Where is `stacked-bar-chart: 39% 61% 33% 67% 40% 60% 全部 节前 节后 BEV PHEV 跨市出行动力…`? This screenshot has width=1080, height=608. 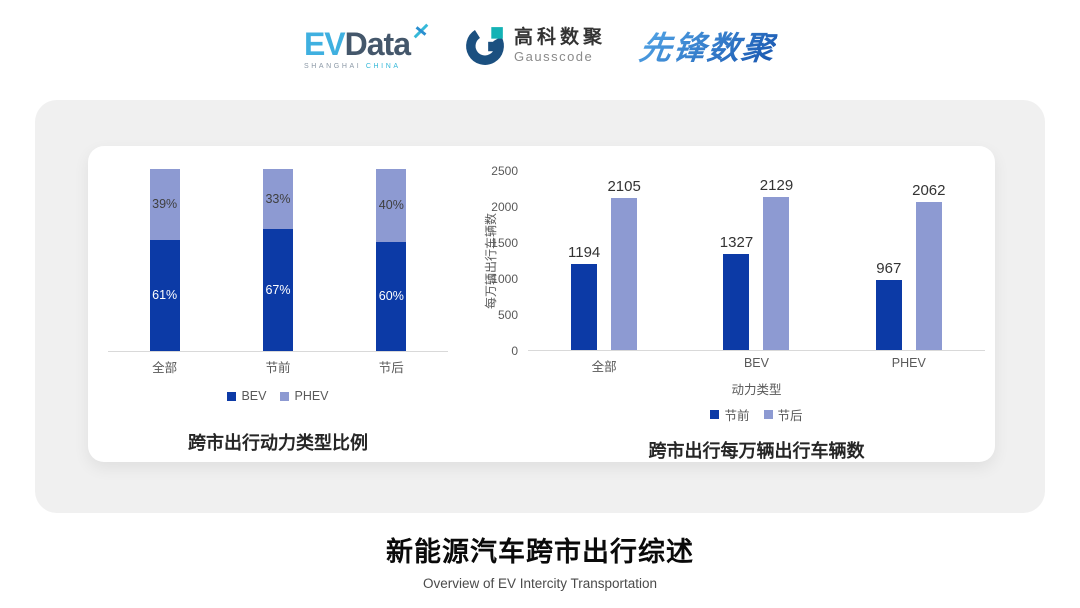 stacked-bar-chart: 39% 61% 33% 67% 40% 60% 全部 节前 节后 BEV PHEV 跨市出行动力… is located at coordinates (278, 312).